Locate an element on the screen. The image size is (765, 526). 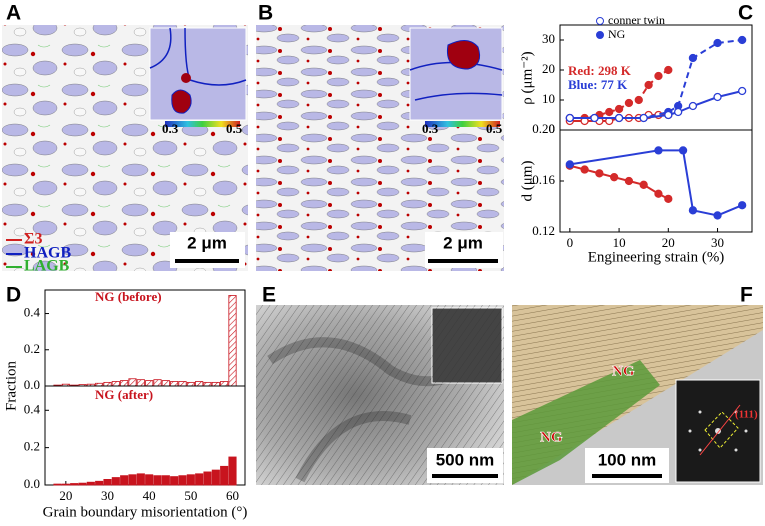
x-axis-label: Grain boundary misorientation (°) is located at coordinates (145, 512).